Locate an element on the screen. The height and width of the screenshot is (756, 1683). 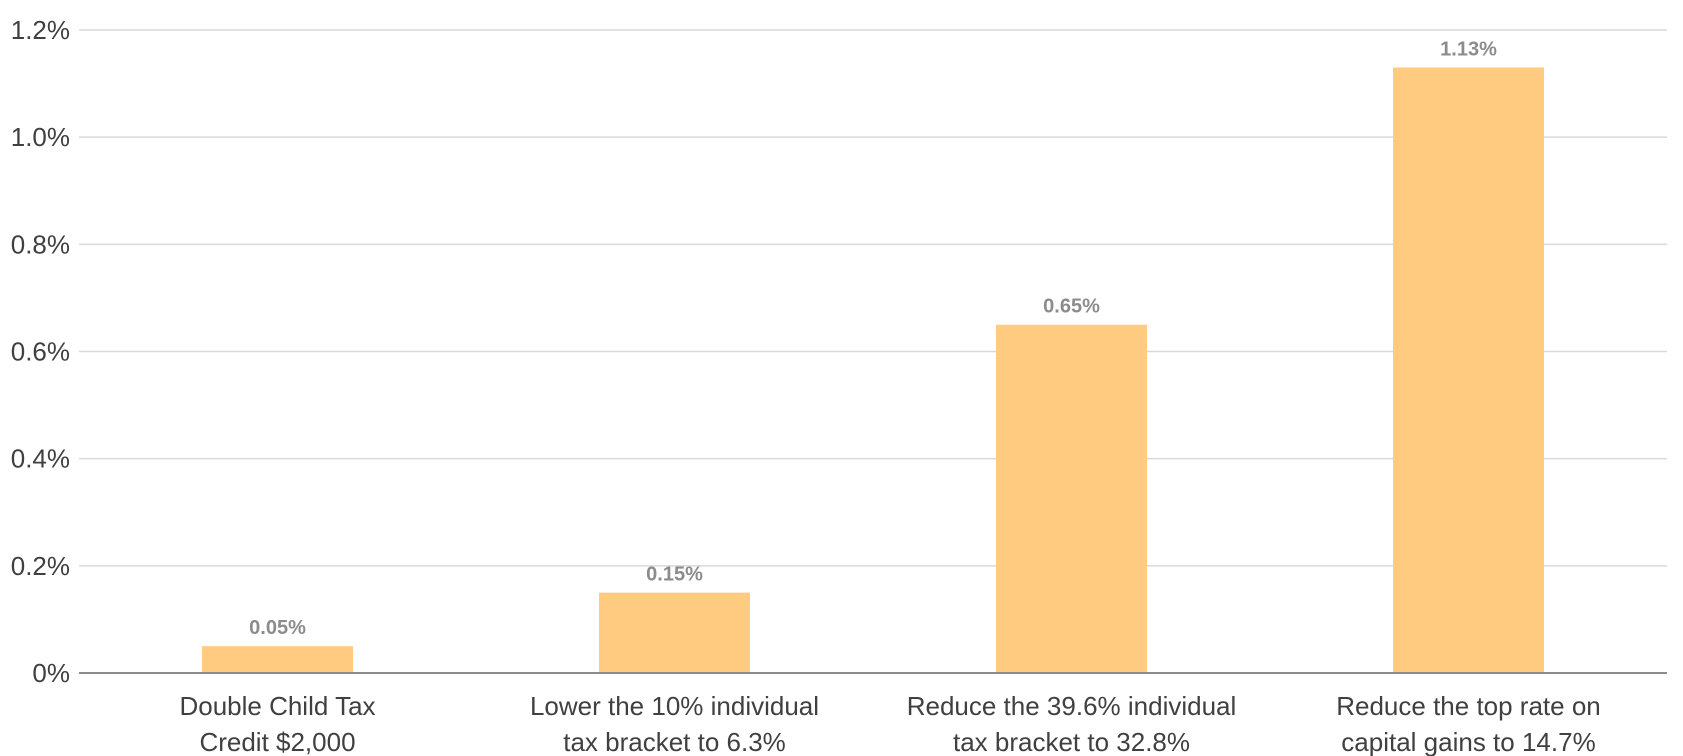
y-tick-label: 0% is located at coordinates (51, 673).